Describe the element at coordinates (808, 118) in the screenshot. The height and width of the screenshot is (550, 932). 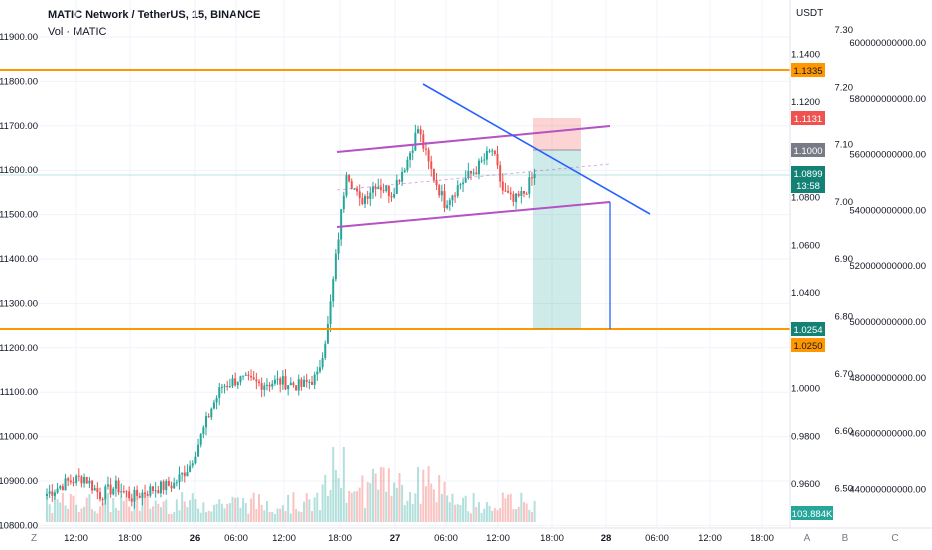
I see `tag-stop: 1.1131` at that location.